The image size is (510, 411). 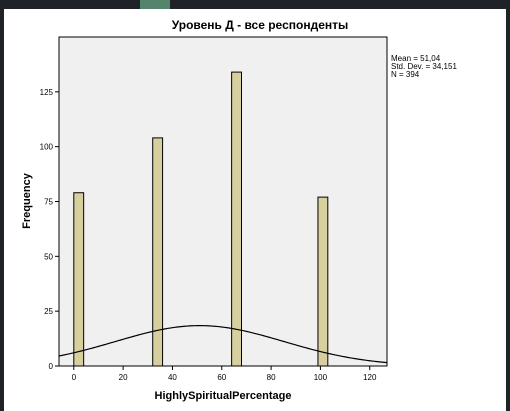 What do you see at coordinates (47, 147) in the screenshot?
I see `y-tick-label: 100` at bounding box center [47, 147].